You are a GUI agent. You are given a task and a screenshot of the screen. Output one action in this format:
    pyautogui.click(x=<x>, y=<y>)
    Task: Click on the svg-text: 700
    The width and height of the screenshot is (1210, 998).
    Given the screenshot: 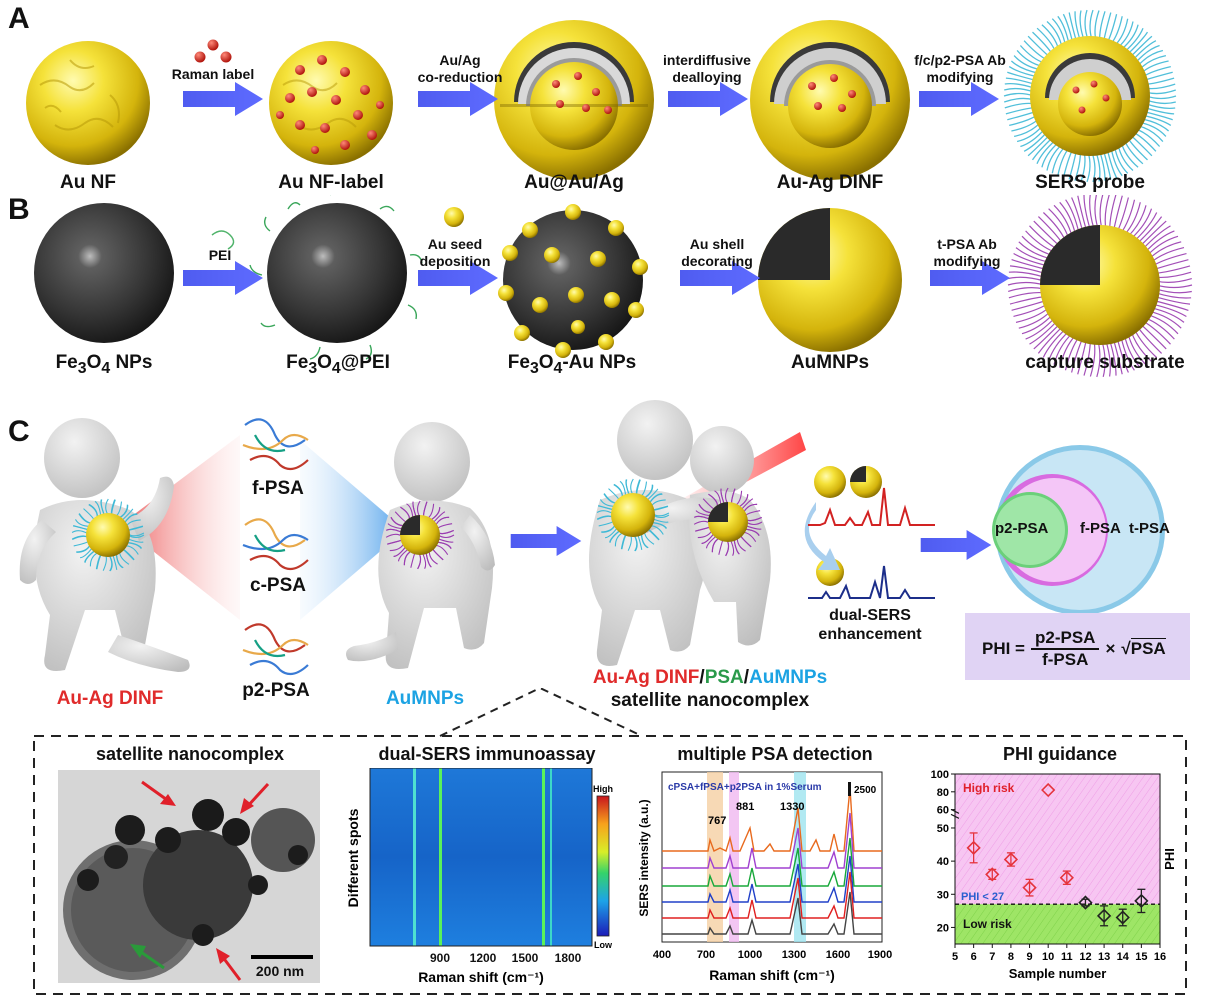 What is the action you would take?
    pyautogui.click(x=706, y=955)
    